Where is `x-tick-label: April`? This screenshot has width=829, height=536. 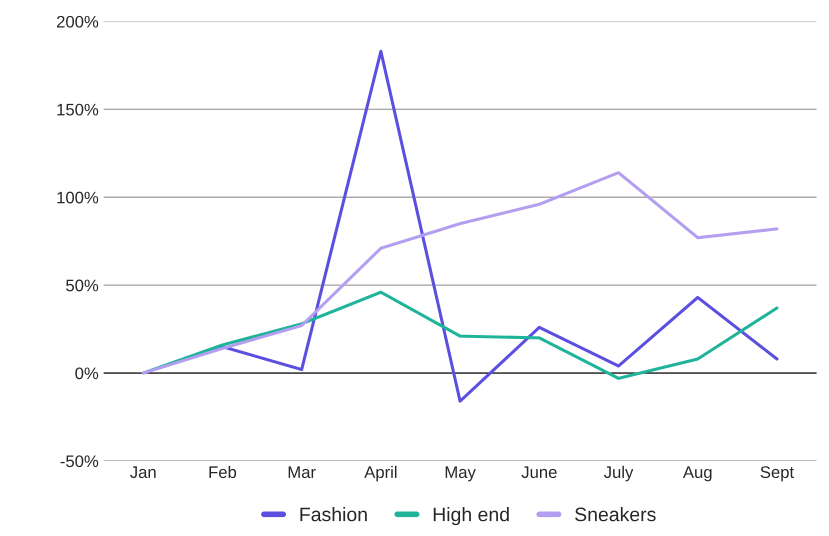 x-tick-label: April is located at coordinates (380, 474).